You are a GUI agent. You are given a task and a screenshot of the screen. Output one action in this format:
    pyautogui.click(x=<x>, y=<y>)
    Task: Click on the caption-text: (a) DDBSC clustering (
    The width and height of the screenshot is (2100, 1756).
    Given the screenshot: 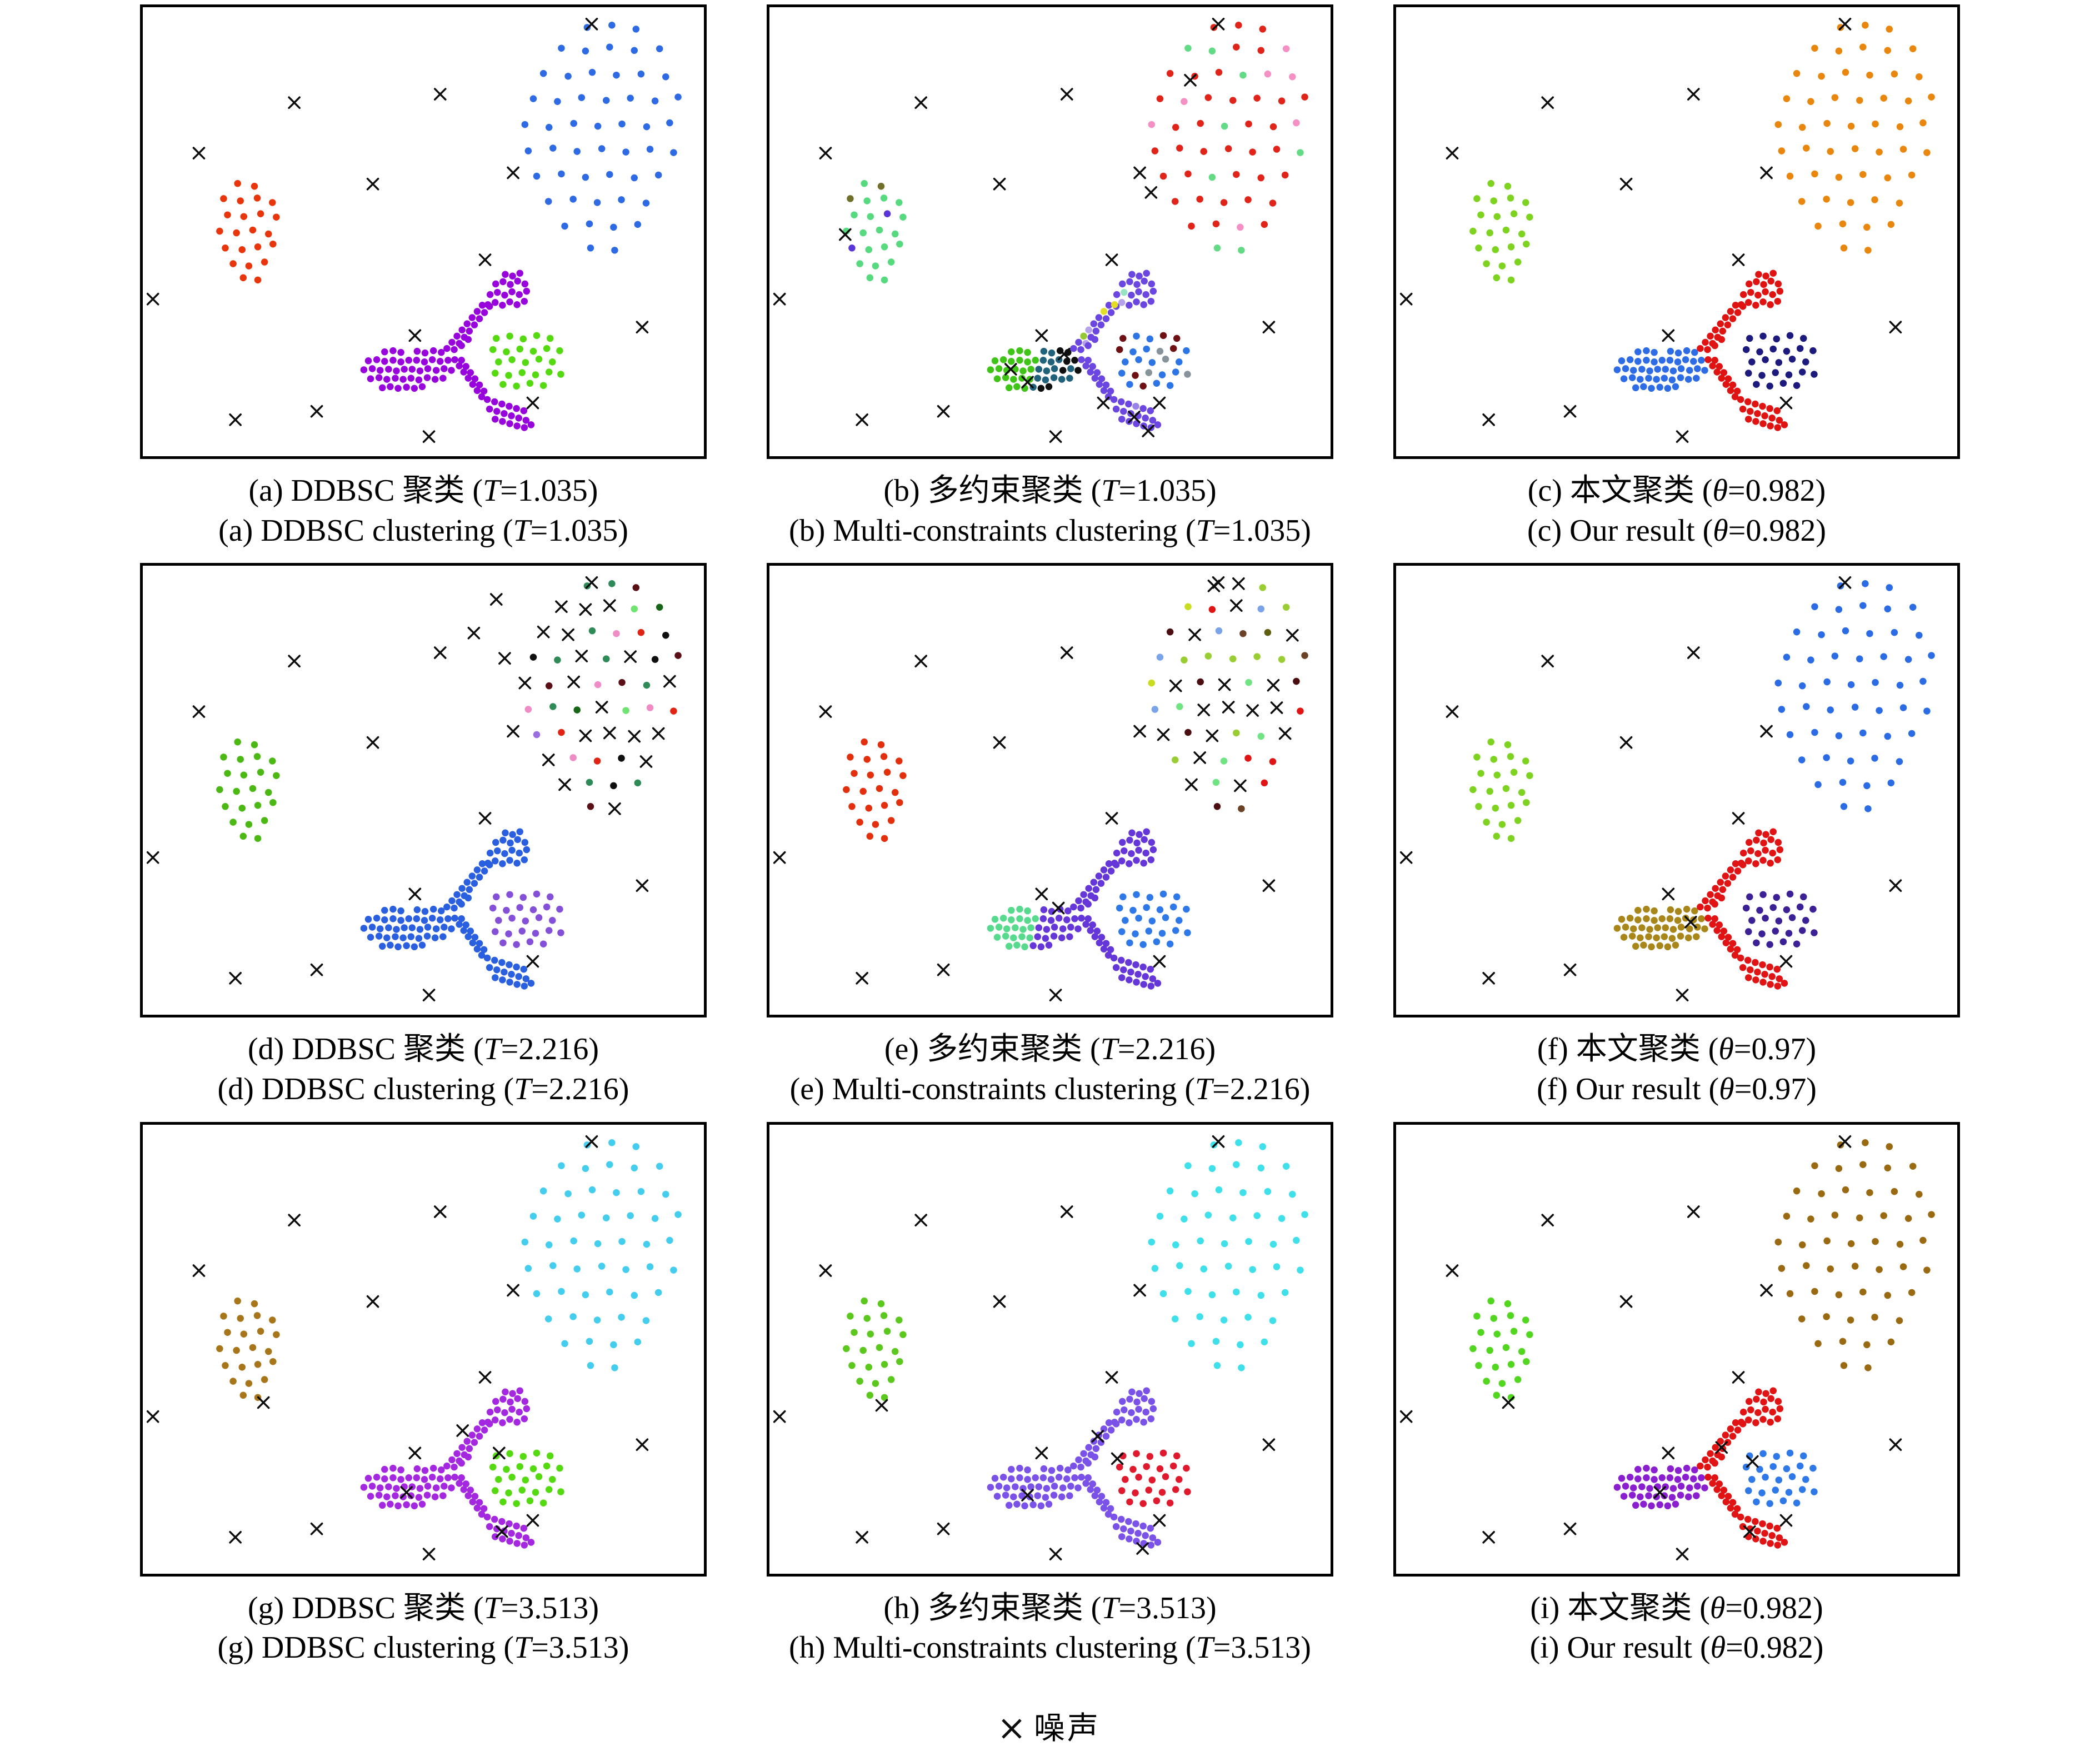 What is the action you would take?
    pyautogui.click(x=365, y=530)
    